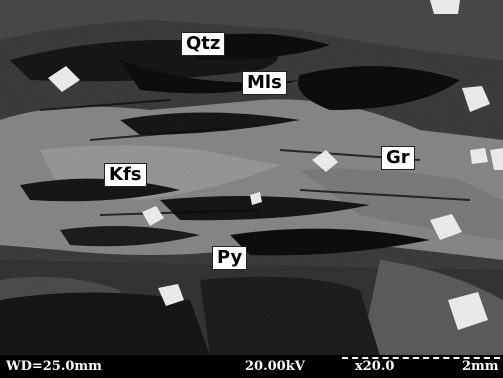 The width and height of the screenshot is (503, 378). What do you see at coordinates (230, 258) in the screenshot?
I see `label-py: Py` at bounding box center [230, 258].